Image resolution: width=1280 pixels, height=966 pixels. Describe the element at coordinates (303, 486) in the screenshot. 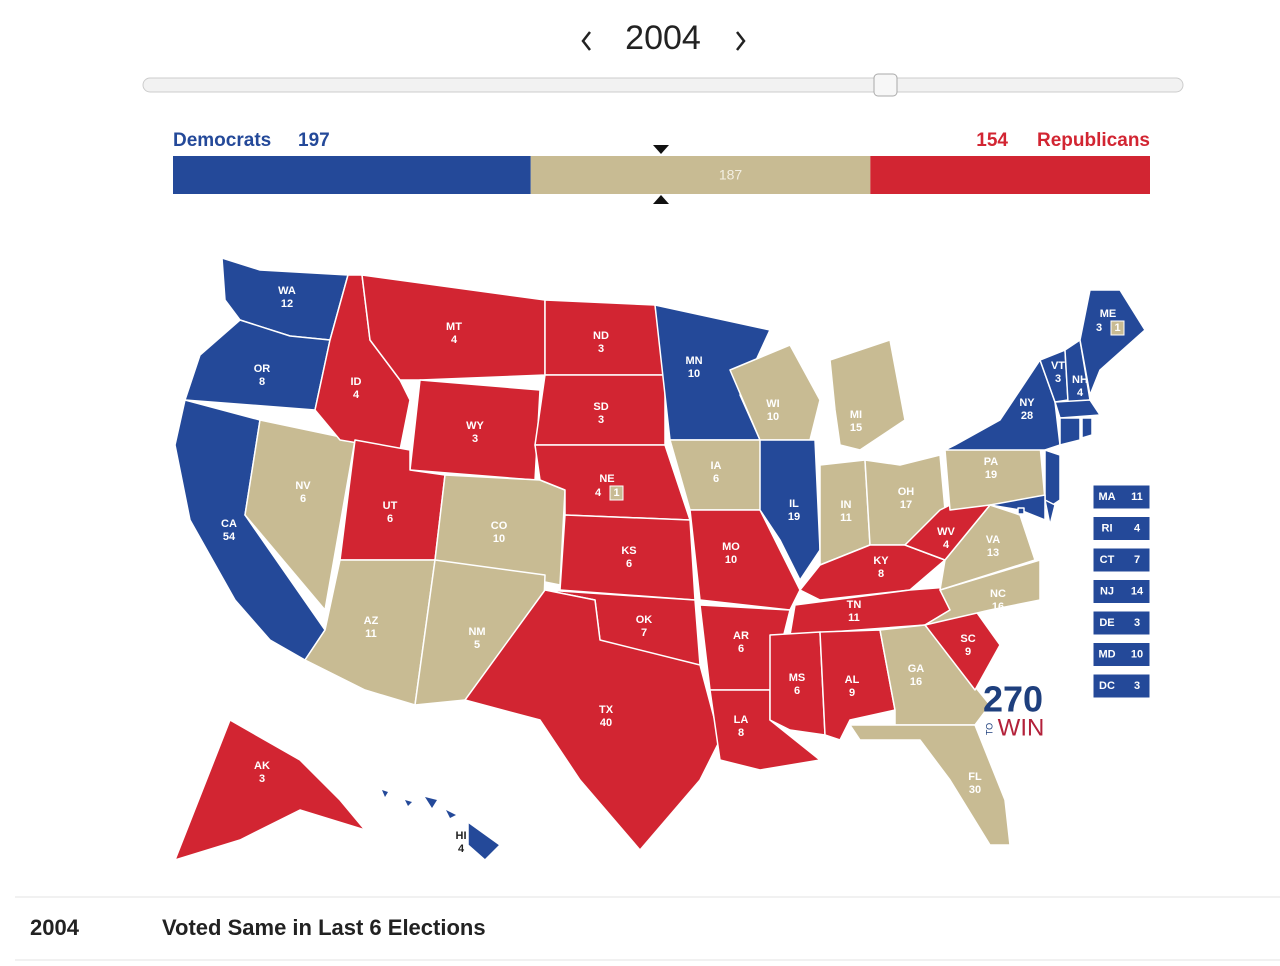

I see `state-abbr: NV` at that location.